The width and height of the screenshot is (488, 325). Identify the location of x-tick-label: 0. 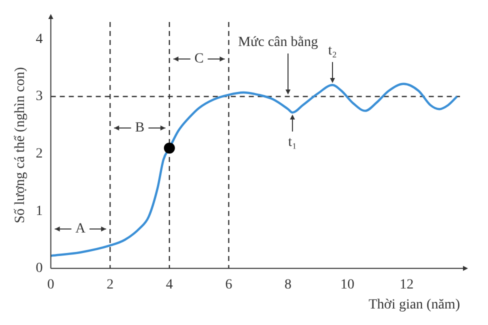
(50, 284).